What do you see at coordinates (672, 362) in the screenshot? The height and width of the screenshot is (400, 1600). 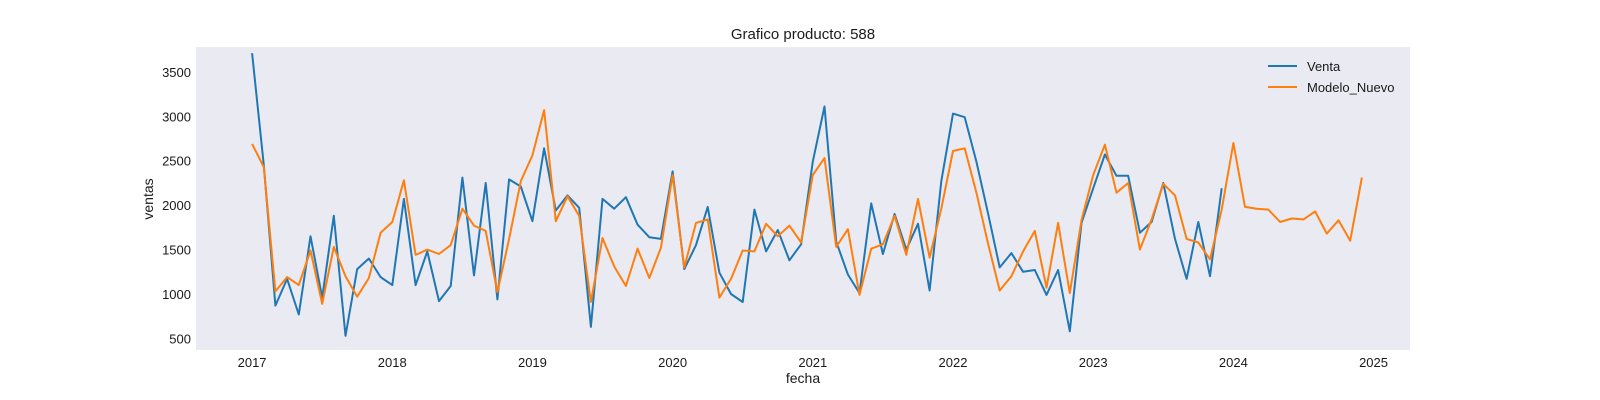 I see `x-tick-label: 2020` at bounding box center [672, 362].